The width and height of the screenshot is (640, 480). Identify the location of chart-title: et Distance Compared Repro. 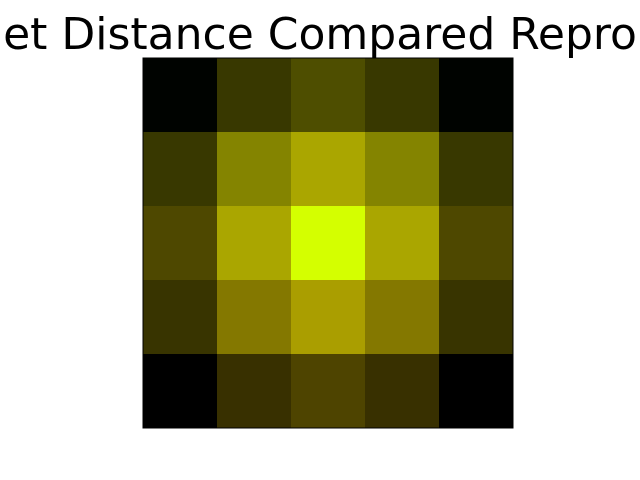
(320, 34).